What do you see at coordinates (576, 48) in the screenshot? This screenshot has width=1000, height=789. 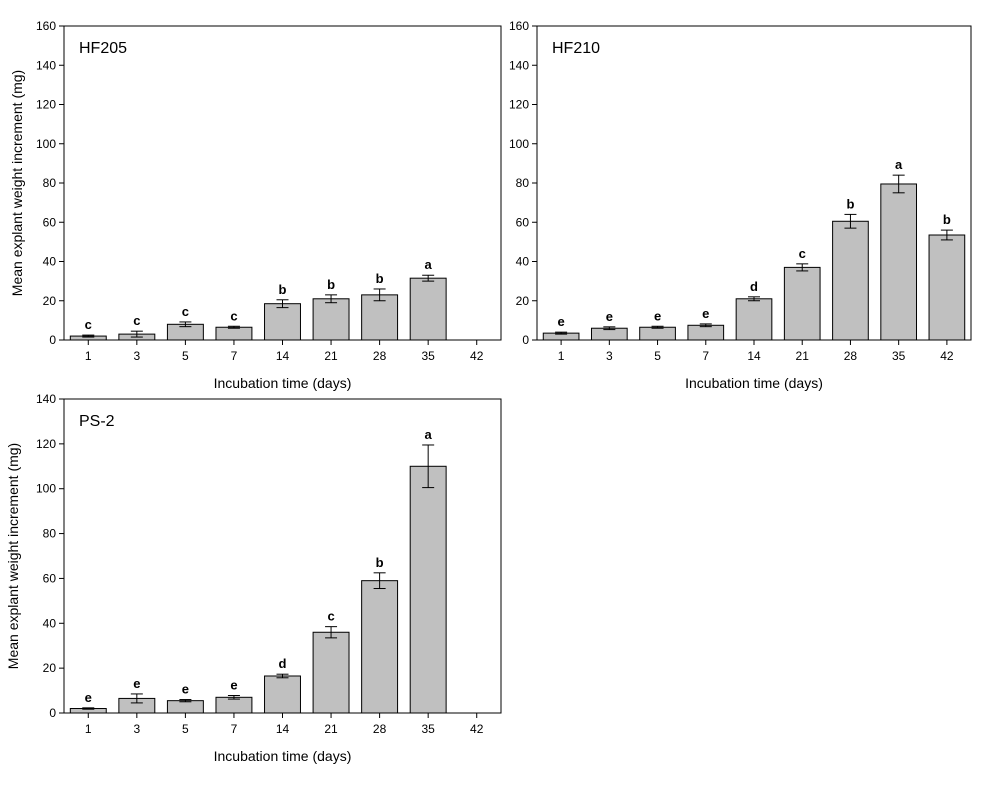 I see `panel-label: HF210` at bounding box center [576, 48].